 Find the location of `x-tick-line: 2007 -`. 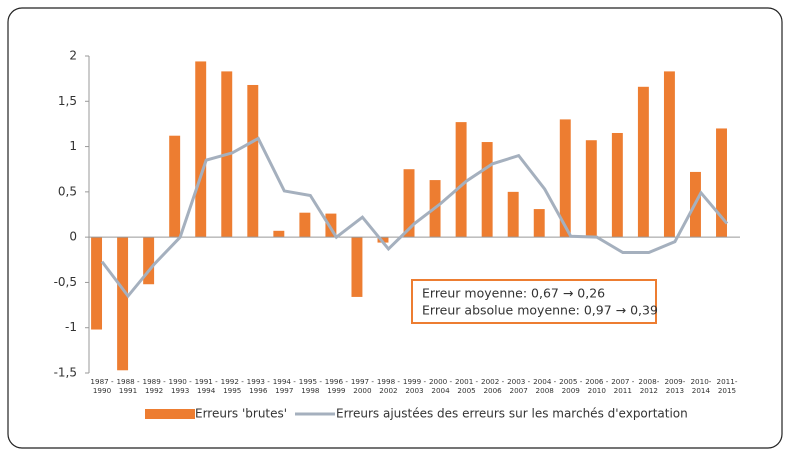

x-tick-line: 2007 - is located at coordinates (623, 381).